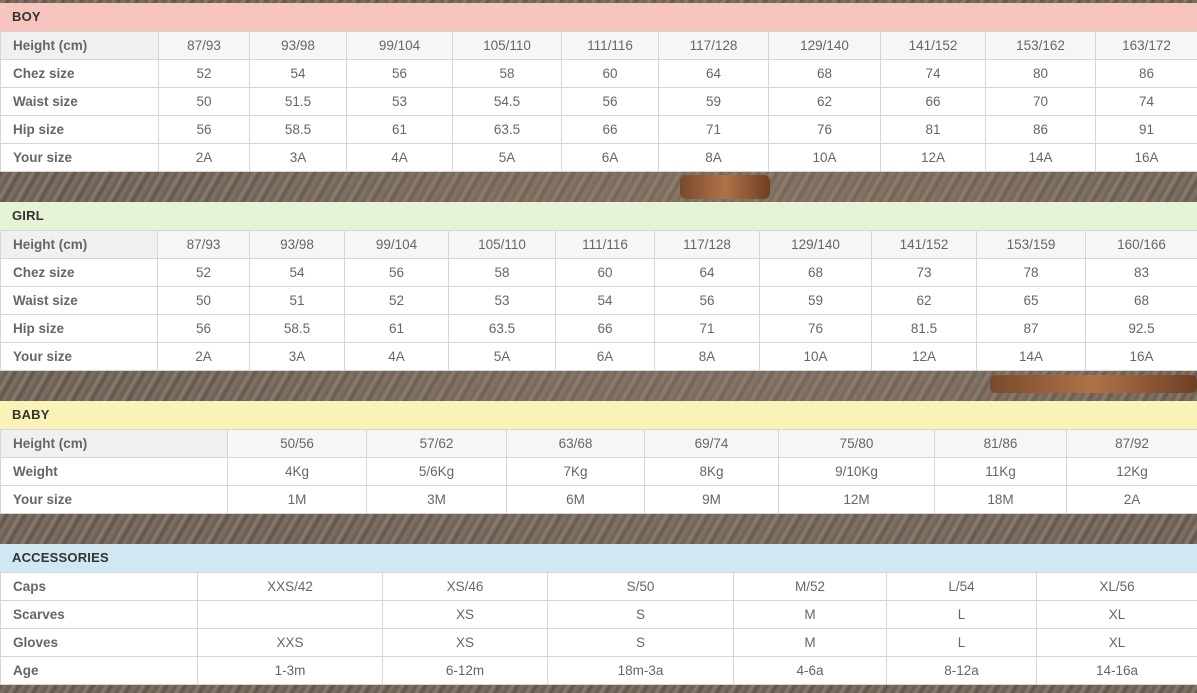  Describe the element at coordinates (924, 244) in the screenshot. I see `girl-size-cell: 141/152` at that location.